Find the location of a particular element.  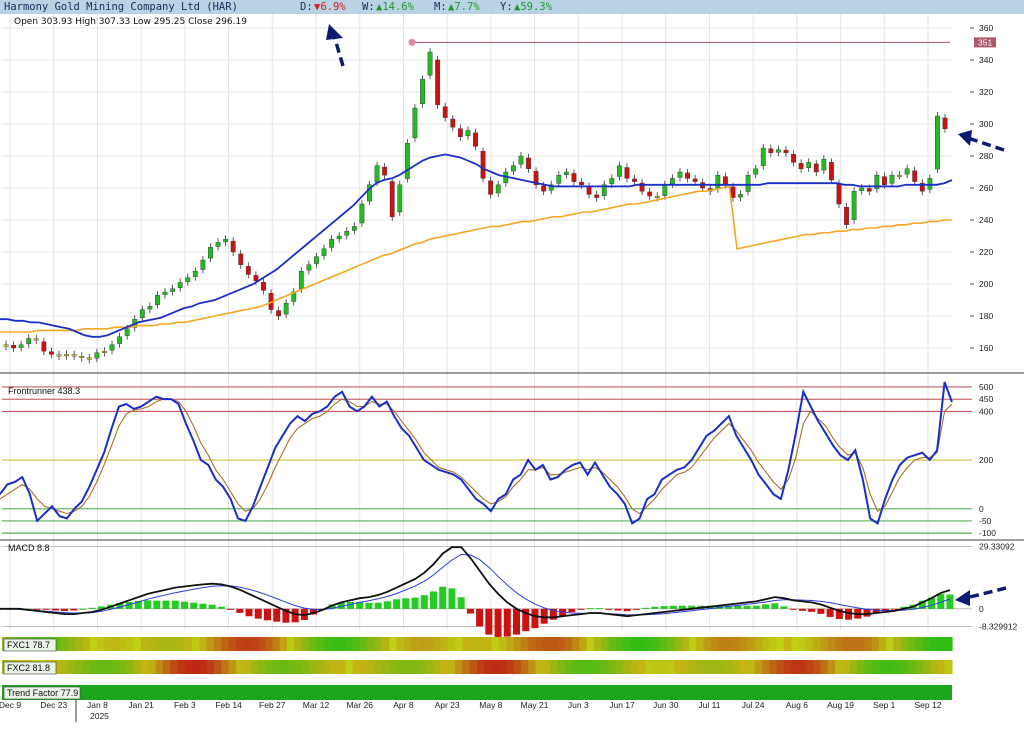

yearly-change-value: ▲59.3% is located at coordinates (533, 7).